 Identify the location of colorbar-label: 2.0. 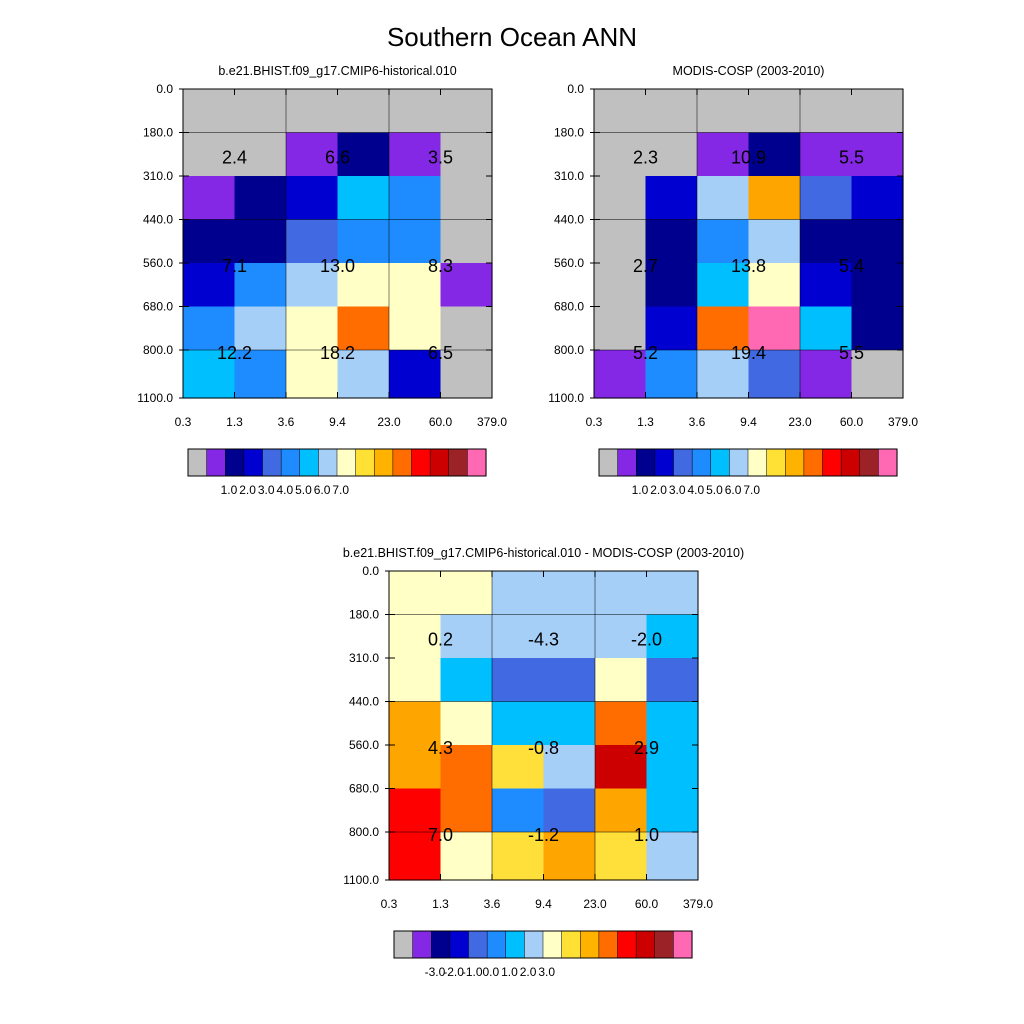
(528, 972).